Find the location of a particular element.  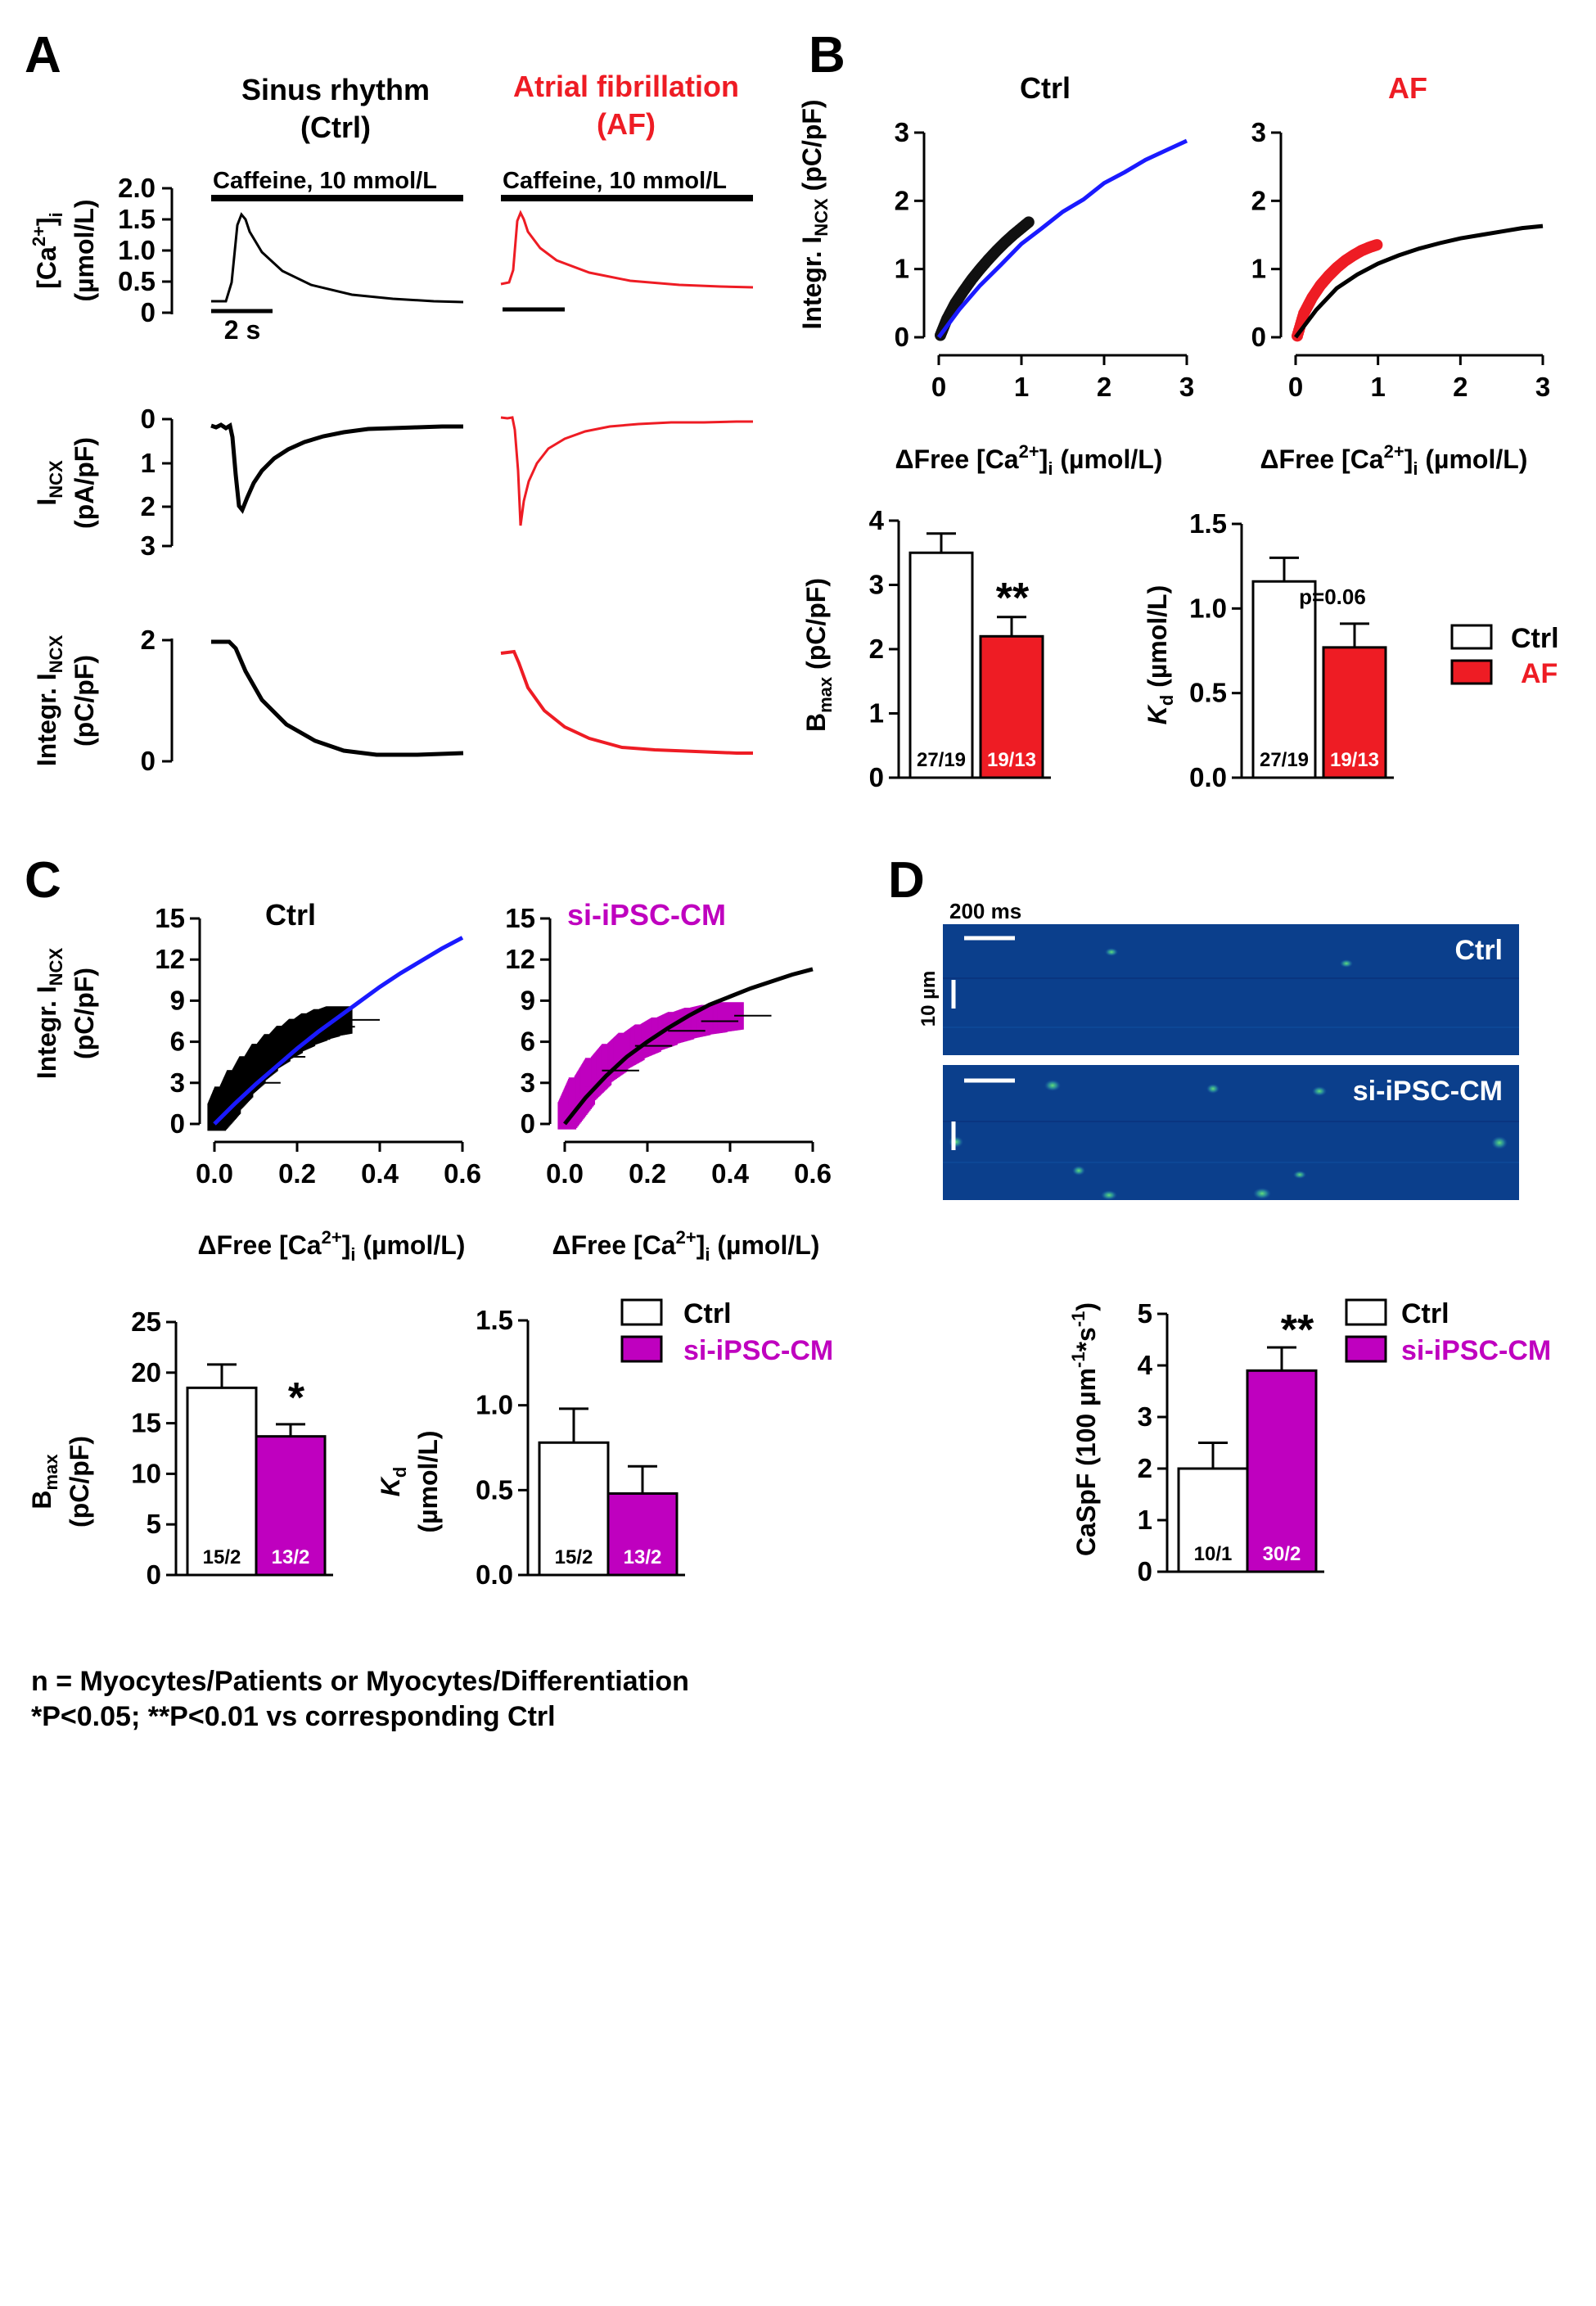

b-scatter-ylabel: Integr. INCX (pC/pF) is located at coordinates (814, 214).